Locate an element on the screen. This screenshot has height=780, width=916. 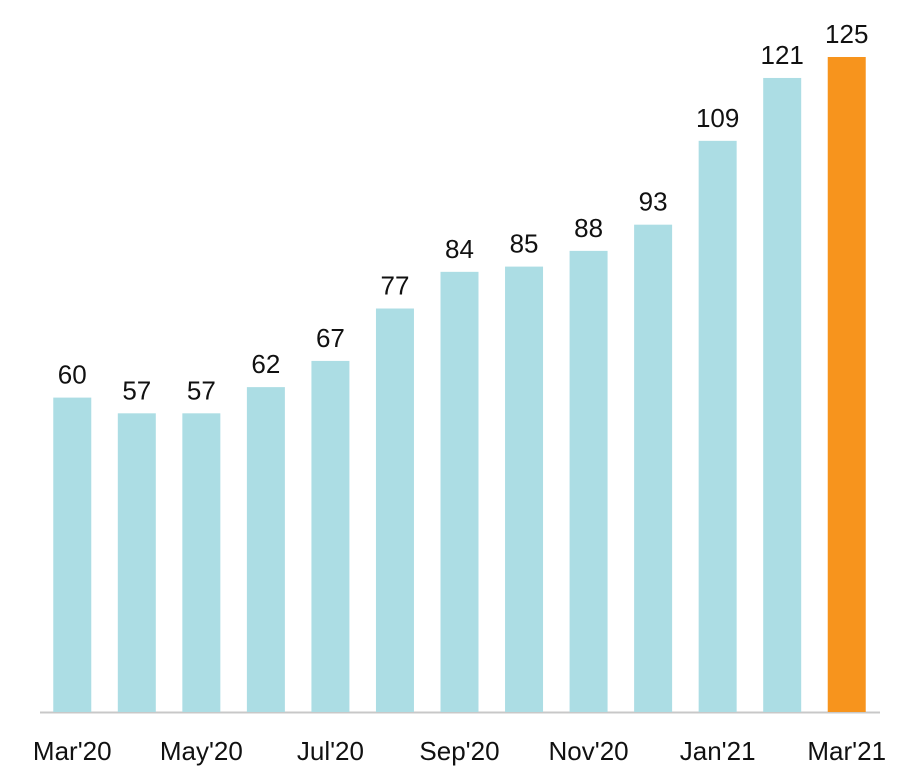
value-label: 85 is located at coordinates (524, 244).